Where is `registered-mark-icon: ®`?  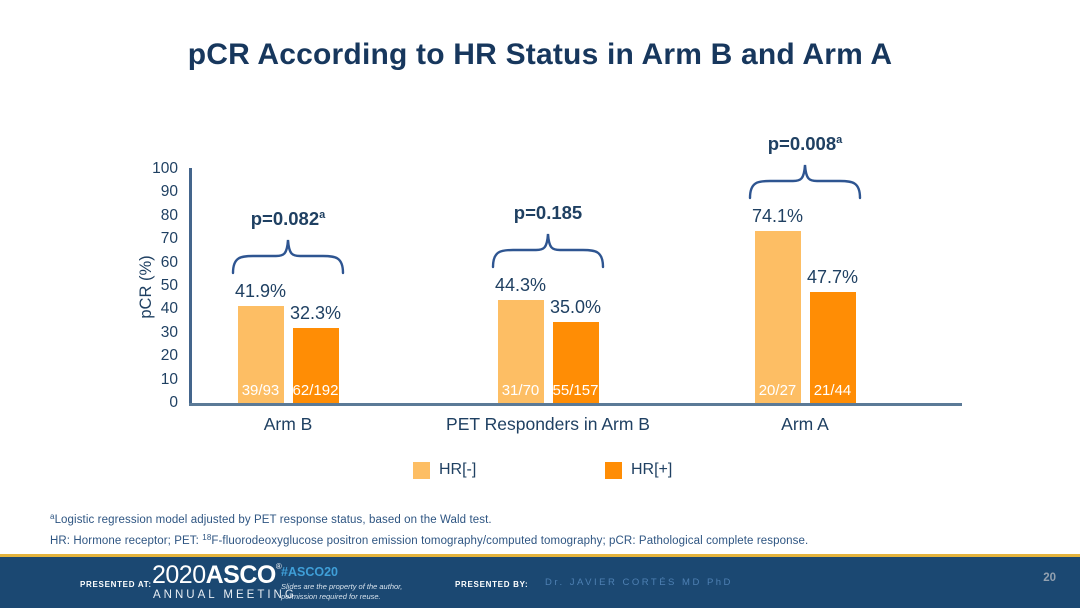
registered-mark-icon: ® is located at coordinates (278, 566).